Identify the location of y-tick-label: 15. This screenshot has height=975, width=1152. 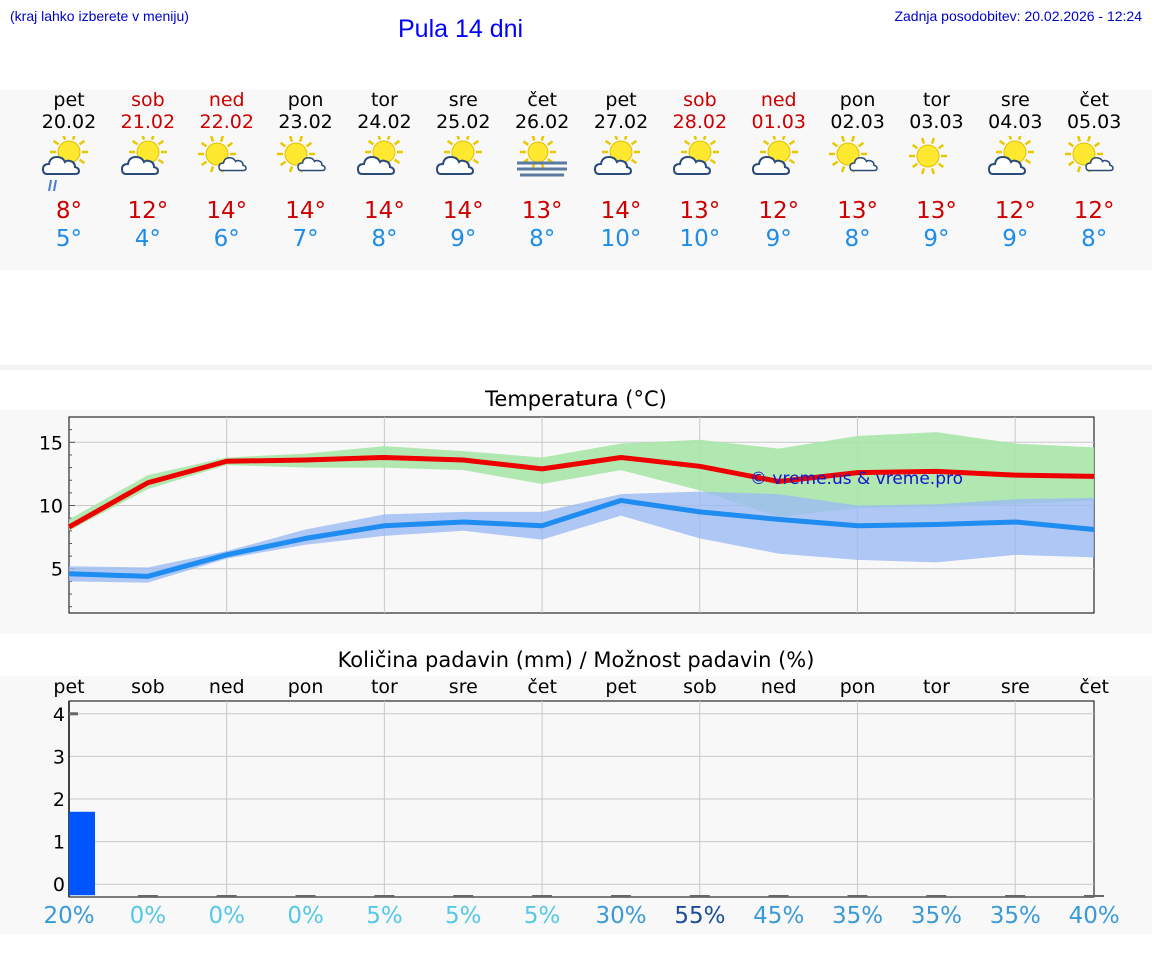
(51, 443).